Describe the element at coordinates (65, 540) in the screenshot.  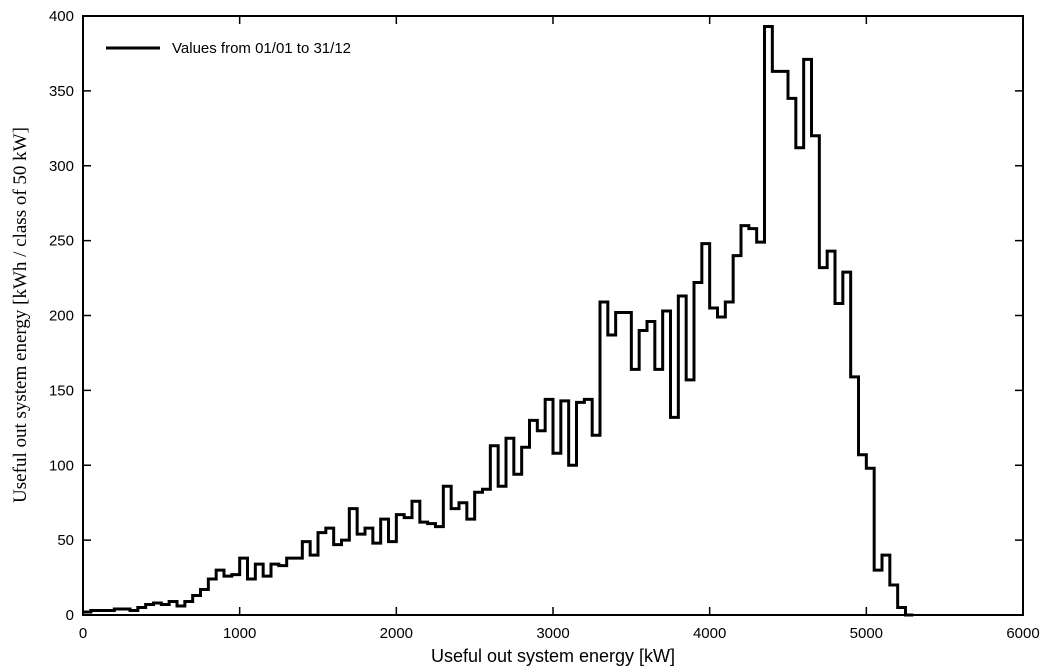
I see `y-tick-label: 50` at that location.